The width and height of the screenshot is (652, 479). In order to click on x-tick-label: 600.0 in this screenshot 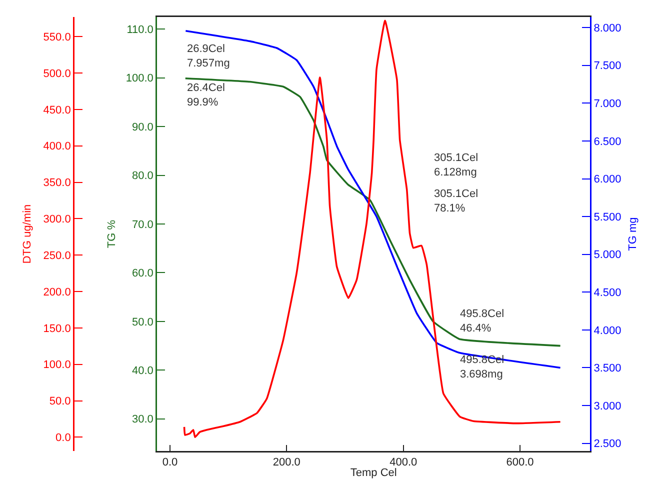, I will do `click(520, 462)`.